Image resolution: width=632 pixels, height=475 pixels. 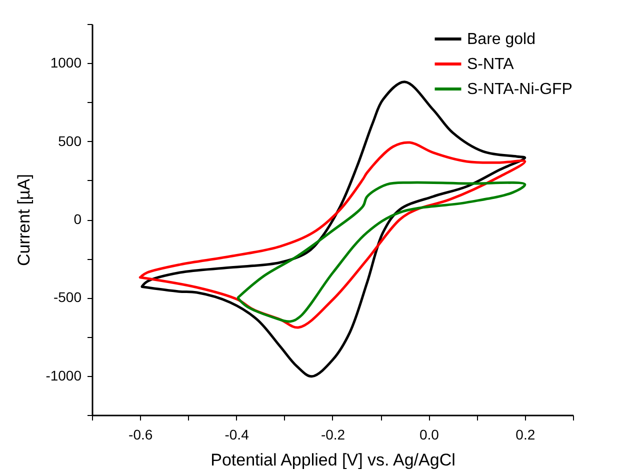 I want to click on y-axis-title: Current [µA], so click(x=24, y=220).